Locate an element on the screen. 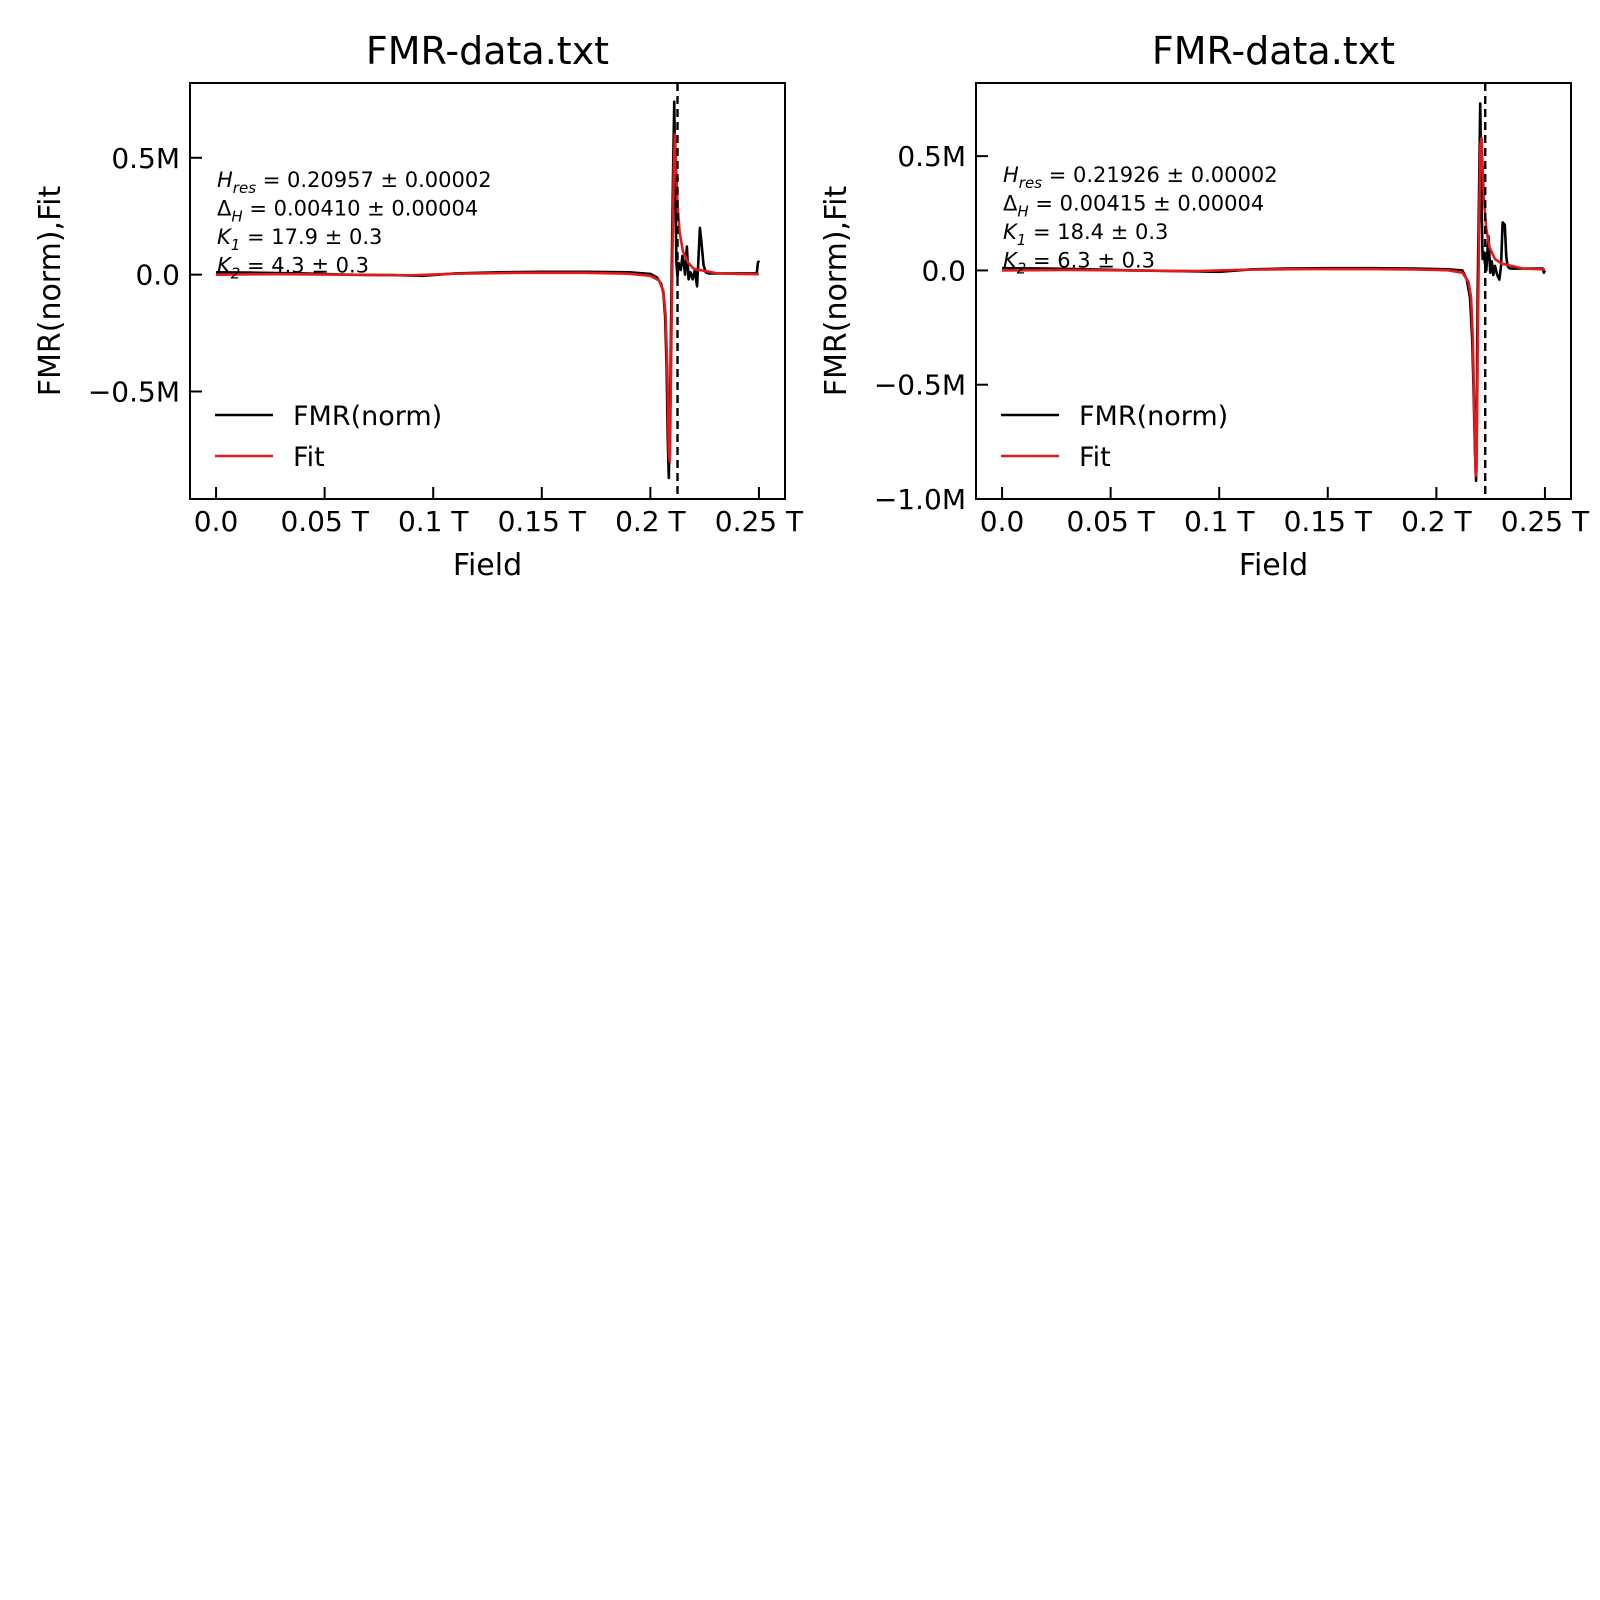 Image resolution: width=1600 pixels, height=1600 pixels. left-y-tick-label: 0.0 is located at coordinates (157, 275).